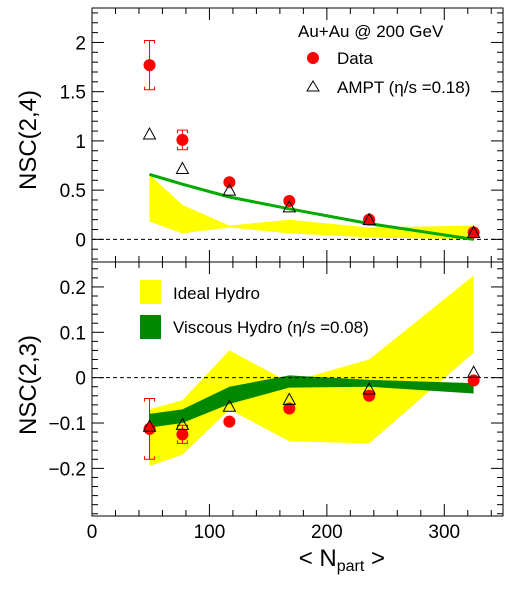 This screenshot has width=510, height=600. I want to click on top-ylabel: NSC(2,4), so click(28, 140).